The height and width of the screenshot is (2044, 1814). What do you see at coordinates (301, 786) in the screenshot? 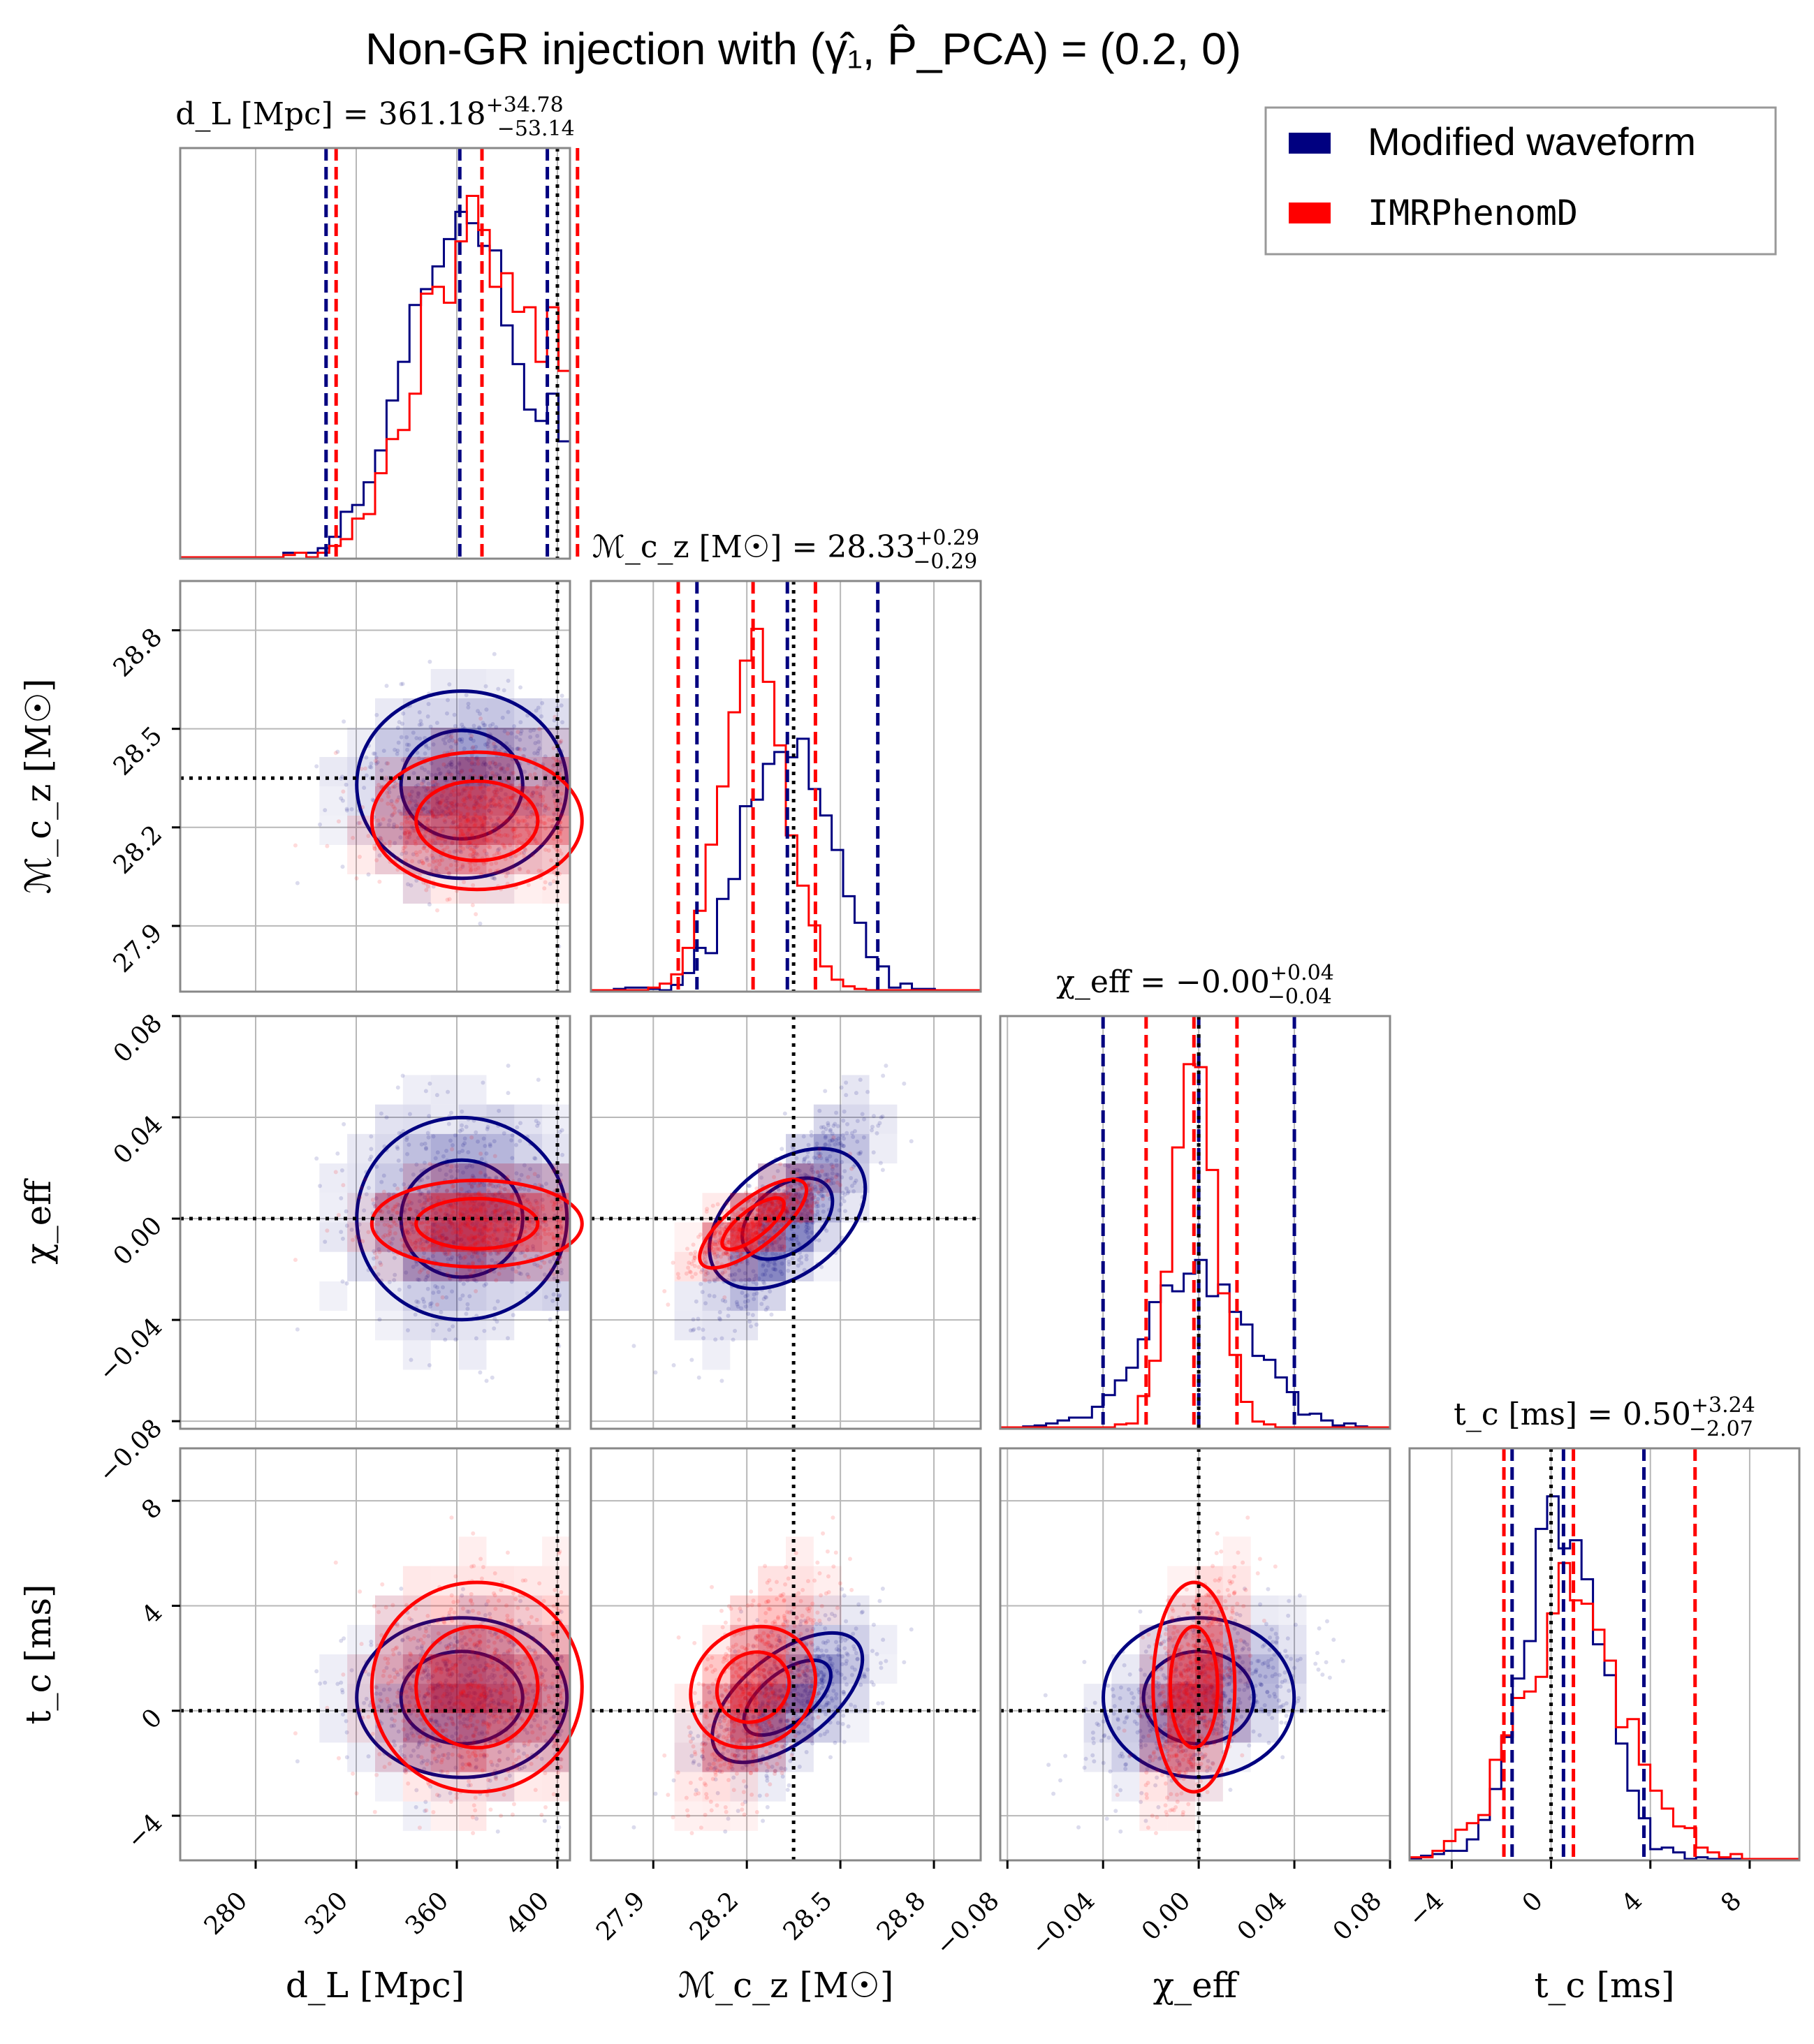
I see `scatter-panel-dl-vs-mc: 27.928.228.528.8ℳ_c_z [M☉]` at bounding box center [301, 786].